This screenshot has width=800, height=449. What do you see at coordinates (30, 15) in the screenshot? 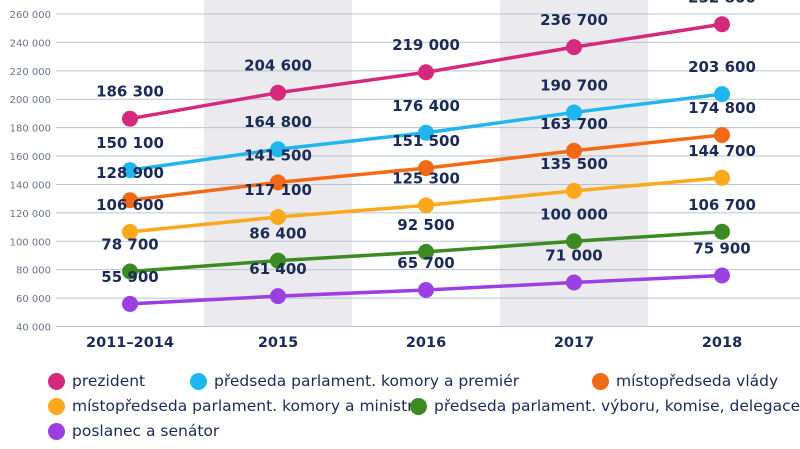
I see `y-tick-label: 260 000` at bounding box center [30, 15].